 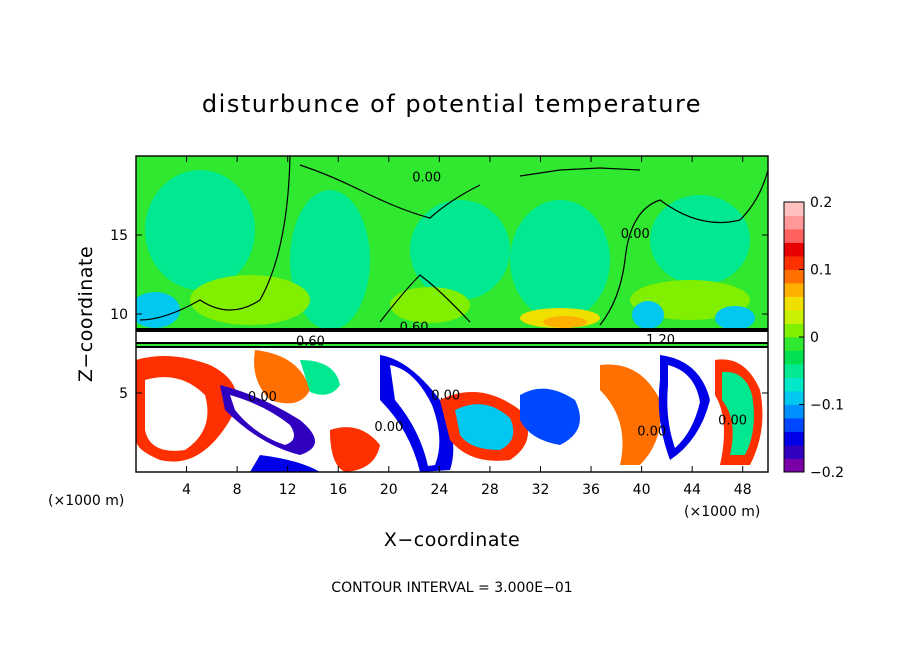 What do you see at coordinates (743, 490) in the screenshot?
I see `x-tick-label: 48` at bounding box center [743, 490].